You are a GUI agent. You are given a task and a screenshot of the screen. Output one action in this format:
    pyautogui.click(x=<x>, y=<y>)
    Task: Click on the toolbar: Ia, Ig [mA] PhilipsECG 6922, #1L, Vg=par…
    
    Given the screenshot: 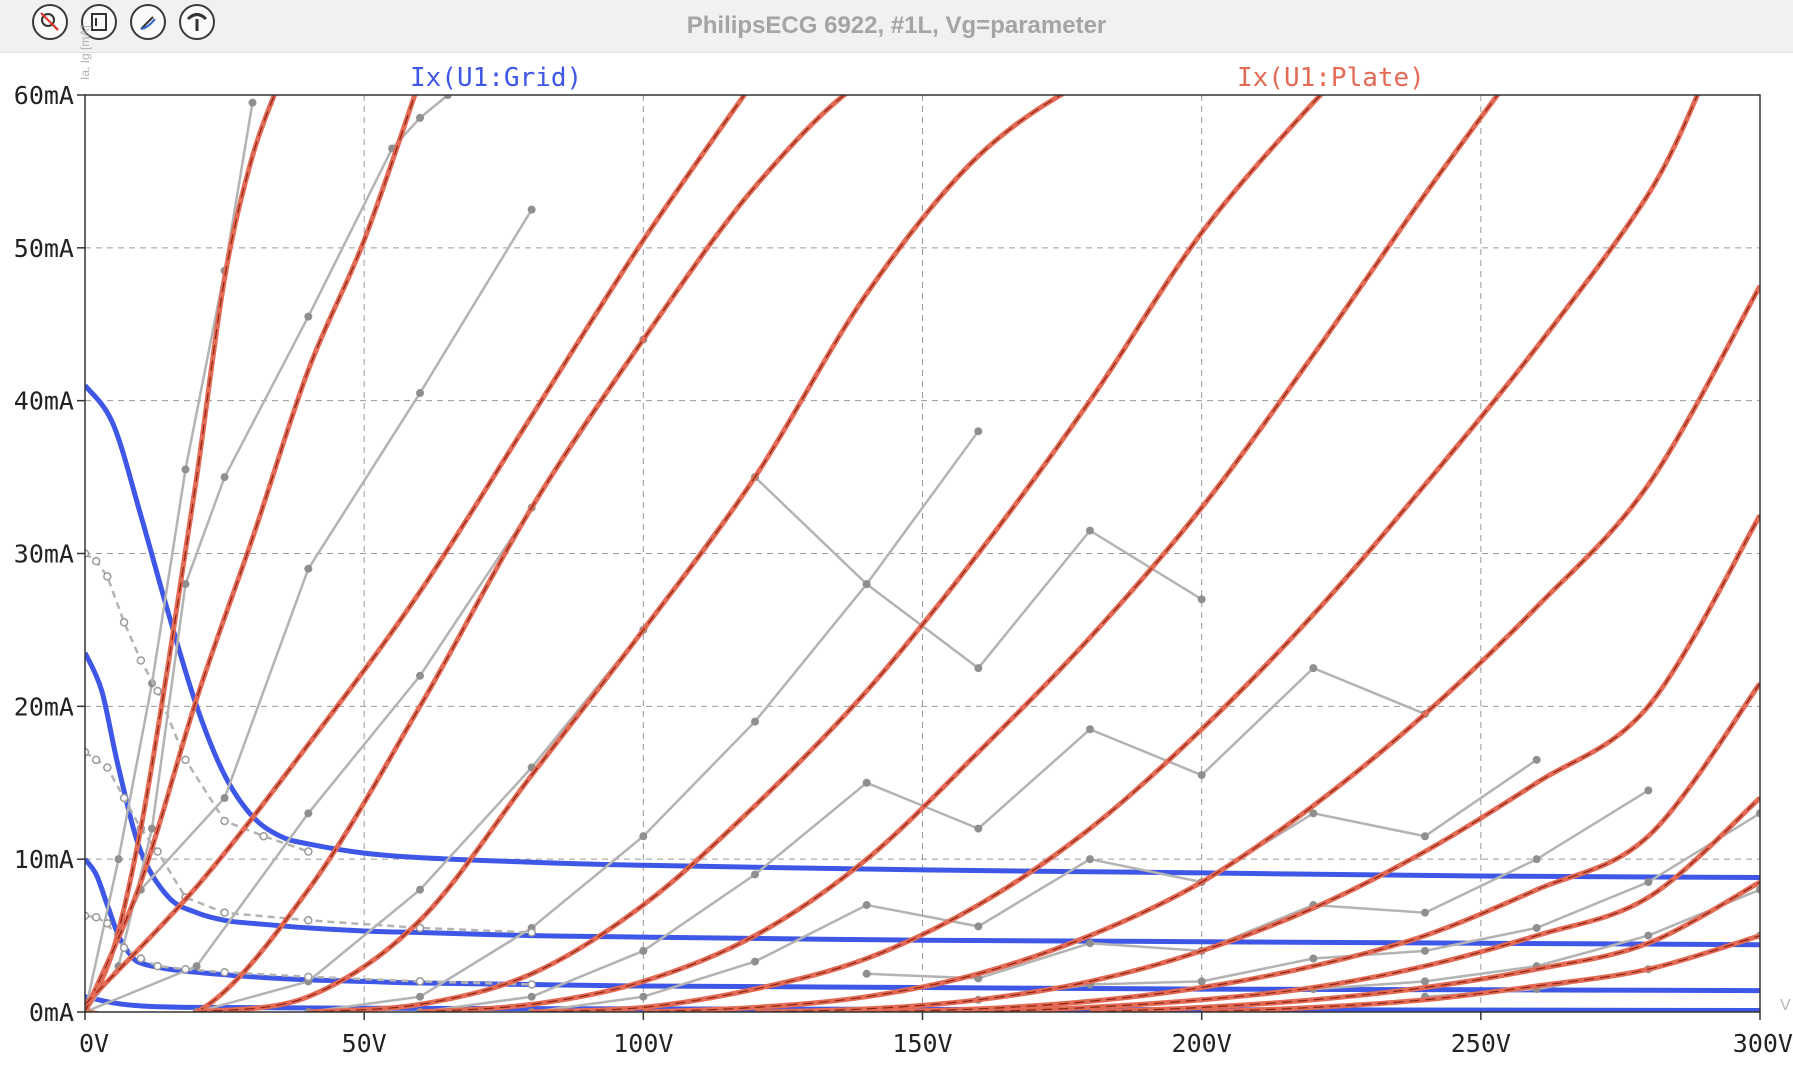 What is the action you would take?
    pyautogui.click(x=896, y=40)
    